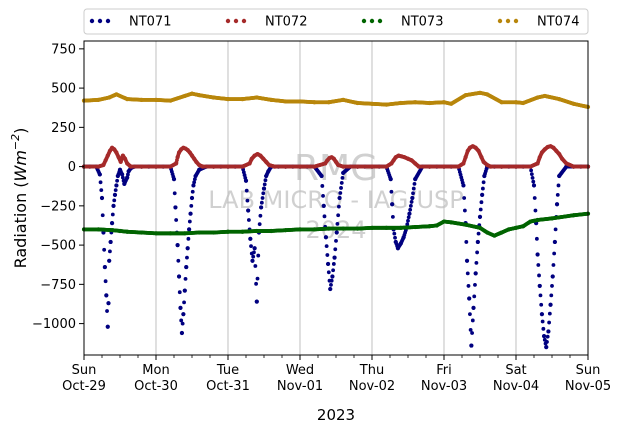 This screenshot has width=622, height=434. What do you see at coordinates (72, 167) in the screenshot?
I see `y-tick-label-3: 0` at bounding box center [72, 167].